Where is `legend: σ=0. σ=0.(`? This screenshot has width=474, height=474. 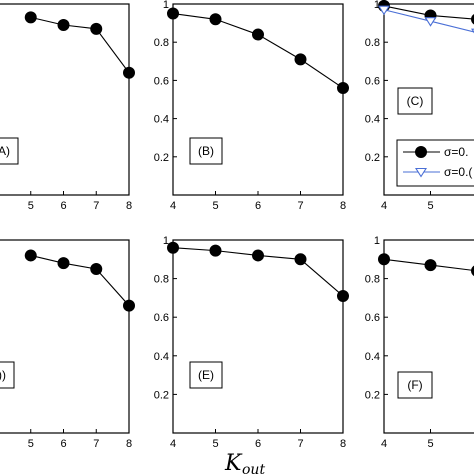
legend: σ=0. σ=0.( is located at coordinates (435, 163).